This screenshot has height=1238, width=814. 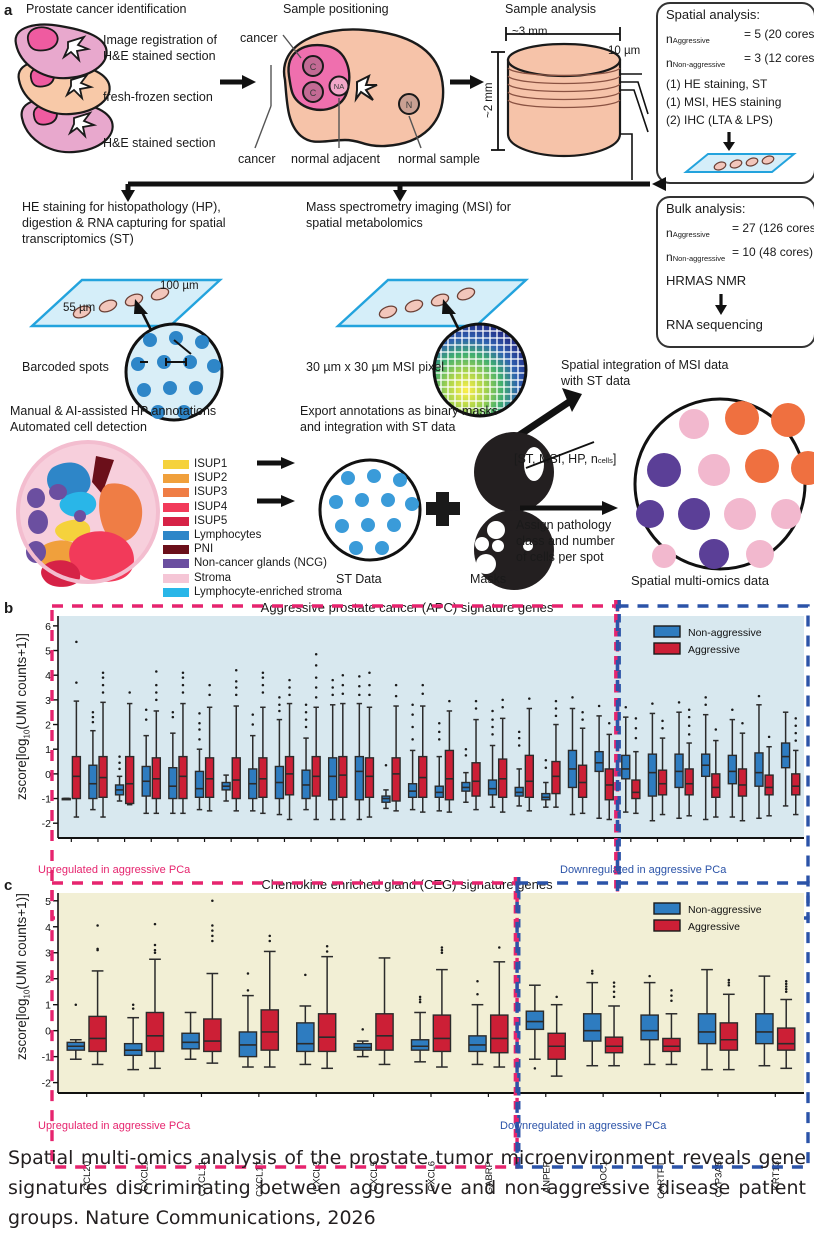 What do you see at coordinates (65, 367) in the screenshot?
I see `barcoded-spots-label: Barcoded spots` at bounding box center [65, 367].